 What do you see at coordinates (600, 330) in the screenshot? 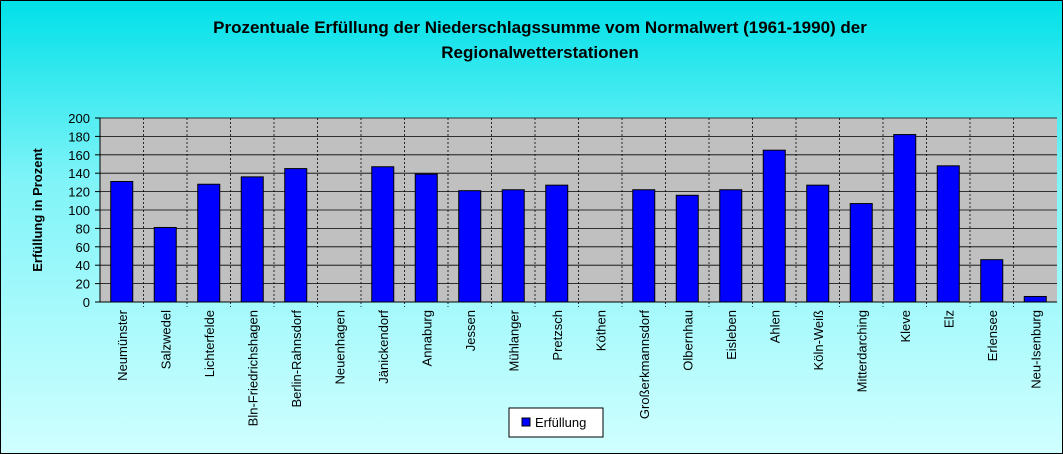
I see `x-tick-label: Köthen` at bounding box center [600, 330].